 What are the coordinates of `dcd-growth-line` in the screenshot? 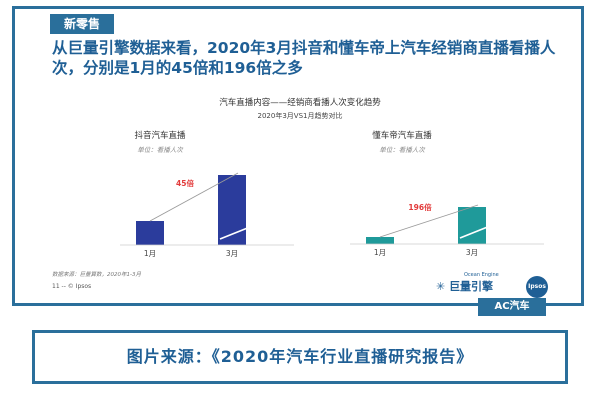 It's located at (429, 221).